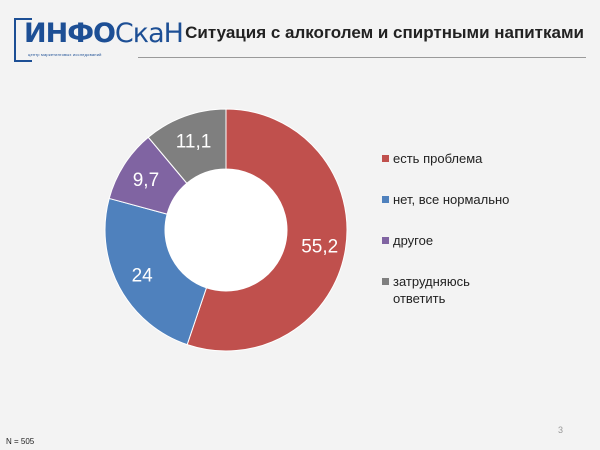 The image size is (600, 450). Describe the element at coordinates (149, 33) in the screenshot. I see `logo-text-rest: СкаН` at that location.